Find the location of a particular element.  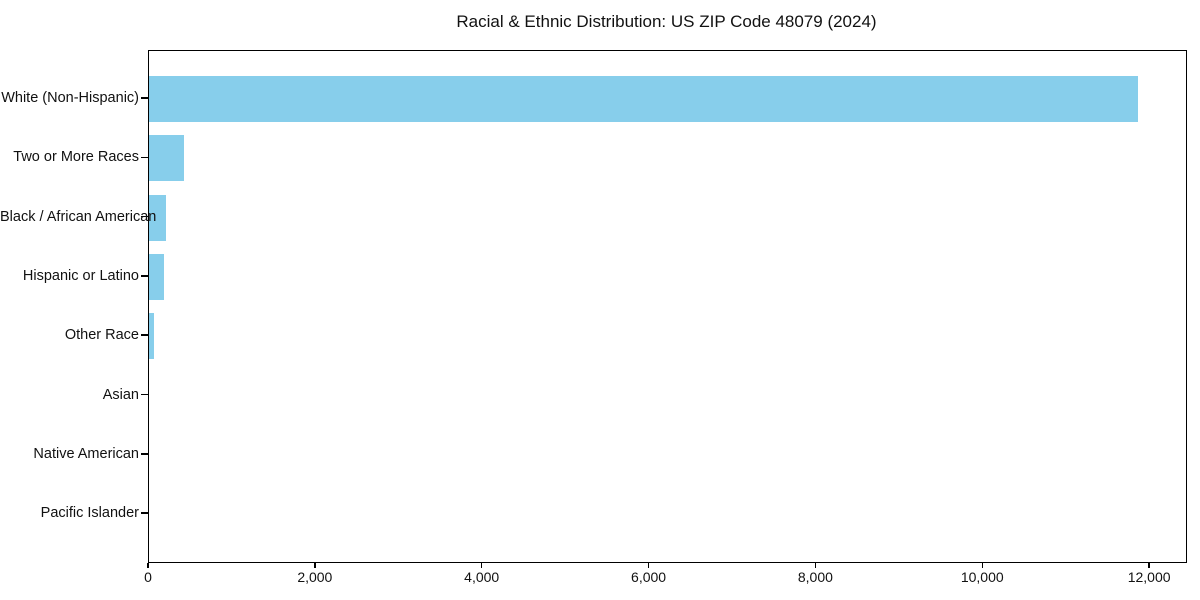

x-tick-label-1: 2,000 is located at coordinates (315, 577).